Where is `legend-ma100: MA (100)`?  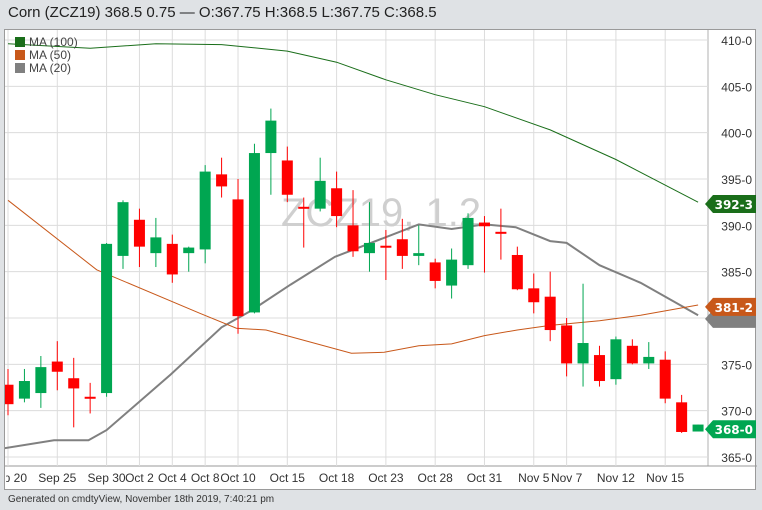 legend-ma100: MA (100) is located at coordinates (46, 42).